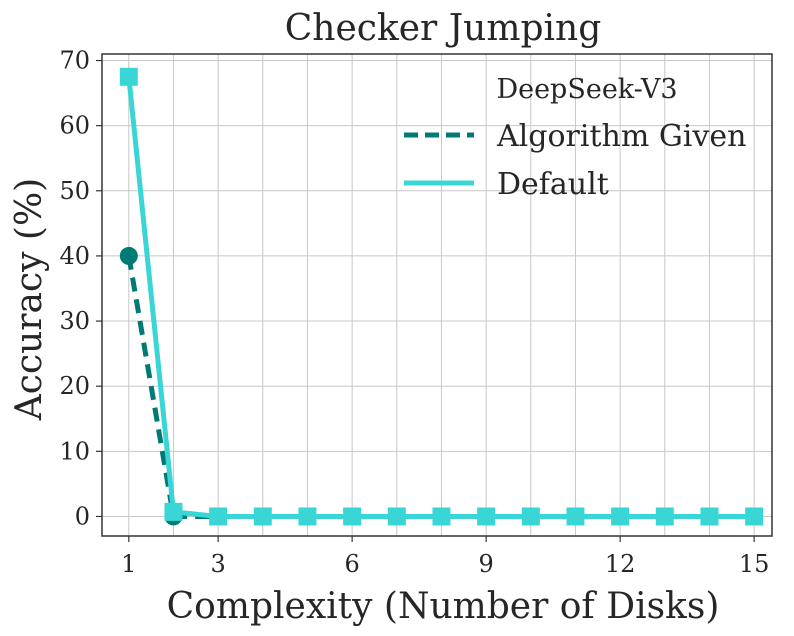 The height and width of the screenshot is (636, 794). I want to click on legend-title: DeepSeek-V3, so click(586, 89).